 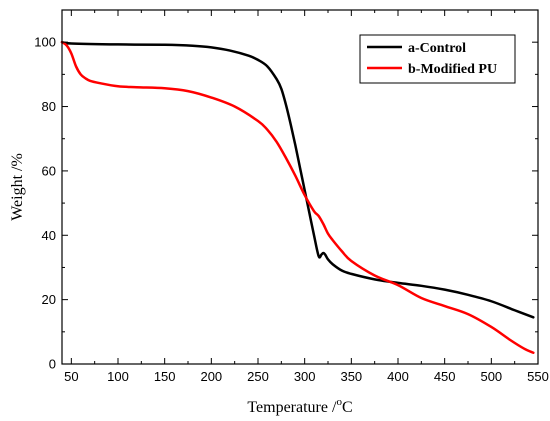 I want to click on x-tick-label: 250, so click(x=258, y=376).